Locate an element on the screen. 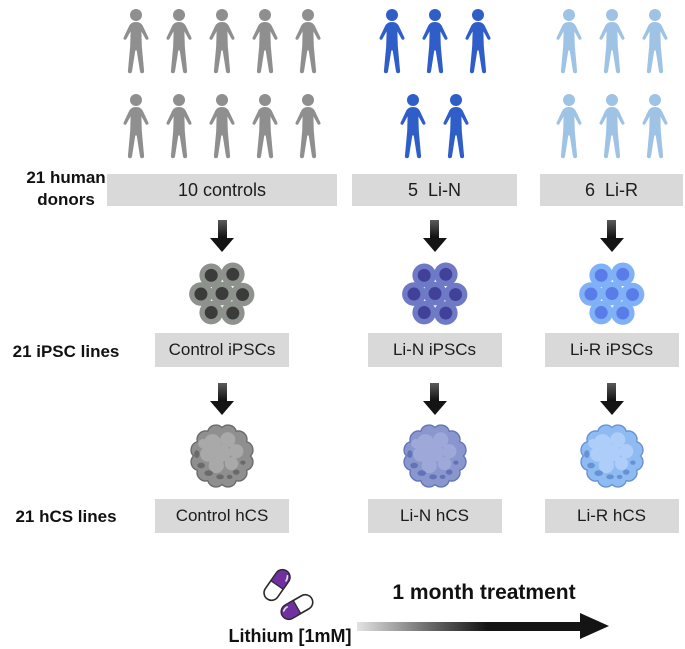  hcs-box-li-r: Li-R hCS is located at coordinates (611, 516).